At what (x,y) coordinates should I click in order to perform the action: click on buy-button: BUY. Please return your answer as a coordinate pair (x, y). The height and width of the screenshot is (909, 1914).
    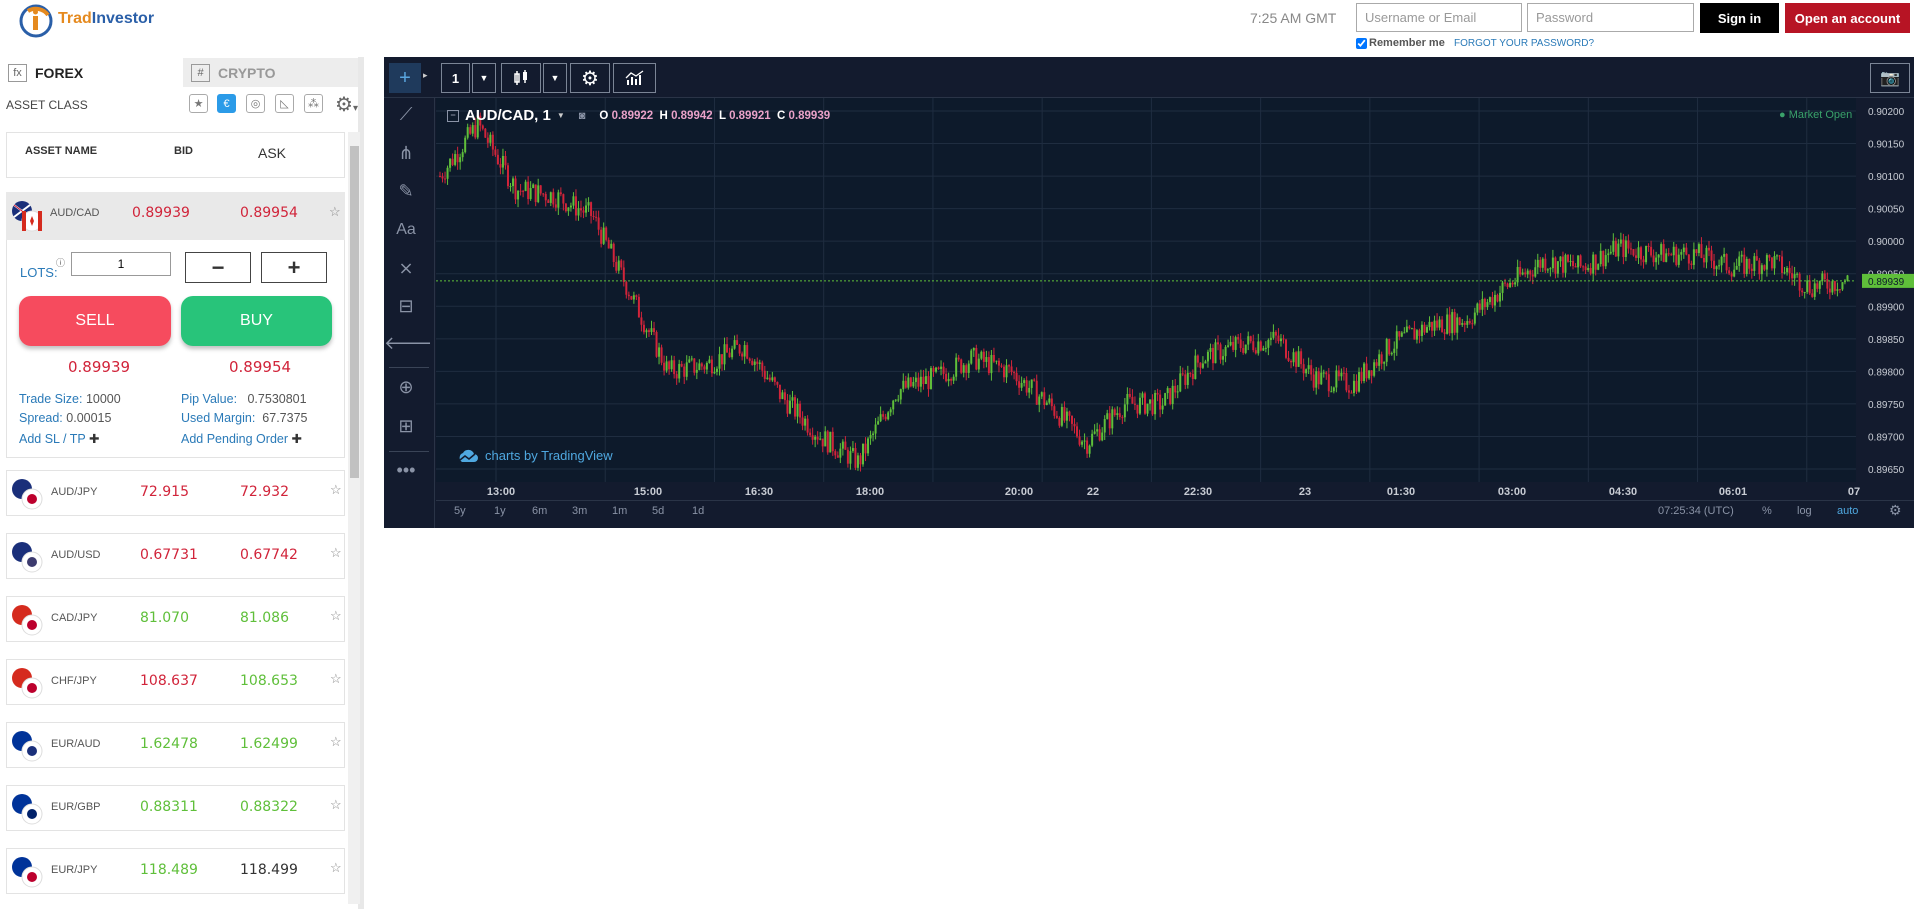
    Looking at the image, I should click on (256, 321).